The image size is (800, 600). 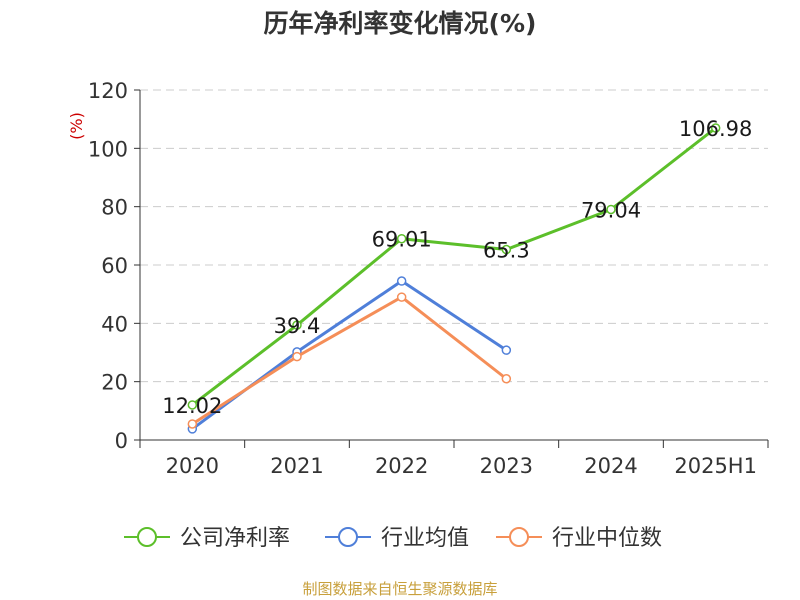 What do you see at coordinates (715, 466) in the screenshot?
I see `x-tick-label: 2025H1` at bounding box center [715, 466].